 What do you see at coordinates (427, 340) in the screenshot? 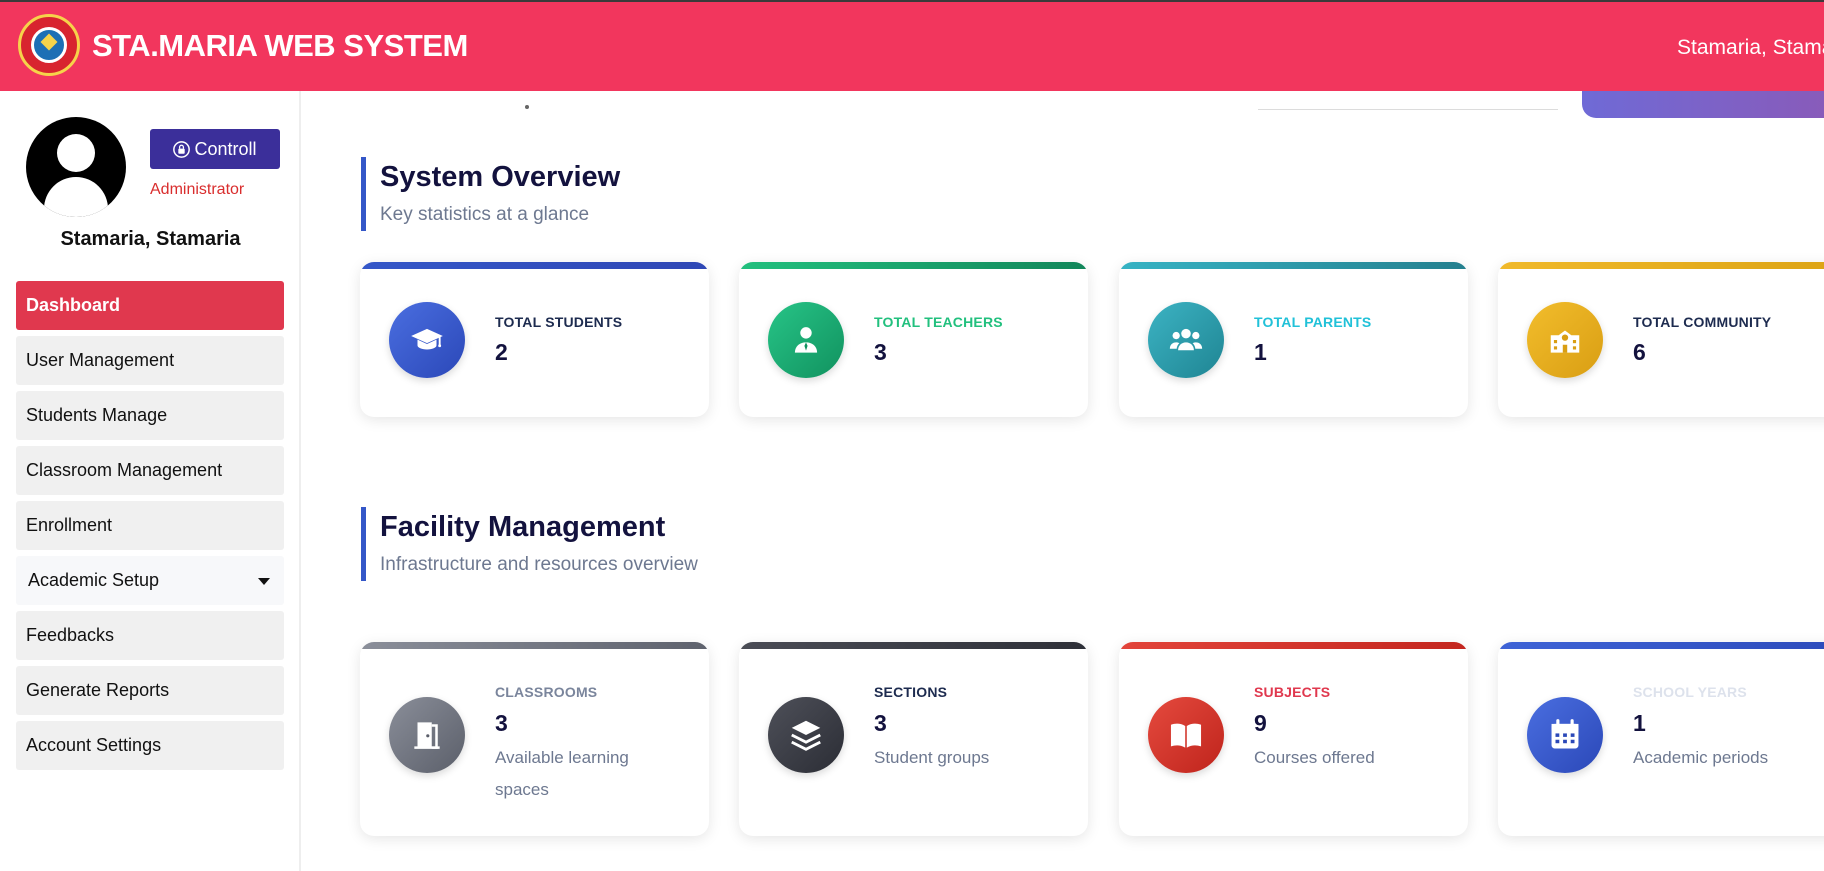
I see `graduation-cap-icon` at bounding box center [427, 340].